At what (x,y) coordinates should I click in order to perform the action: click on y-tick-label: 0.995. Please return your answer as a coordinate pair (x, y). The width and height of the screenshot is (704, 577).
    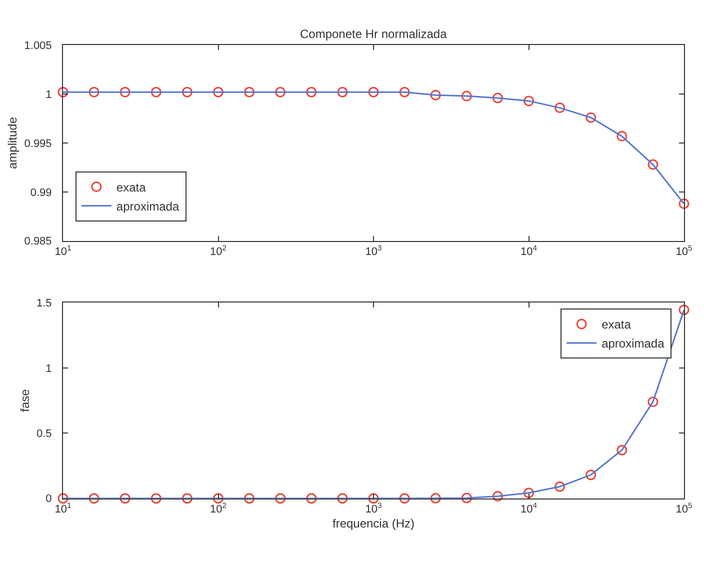
    Looking at the image, I should click on (38, 144).